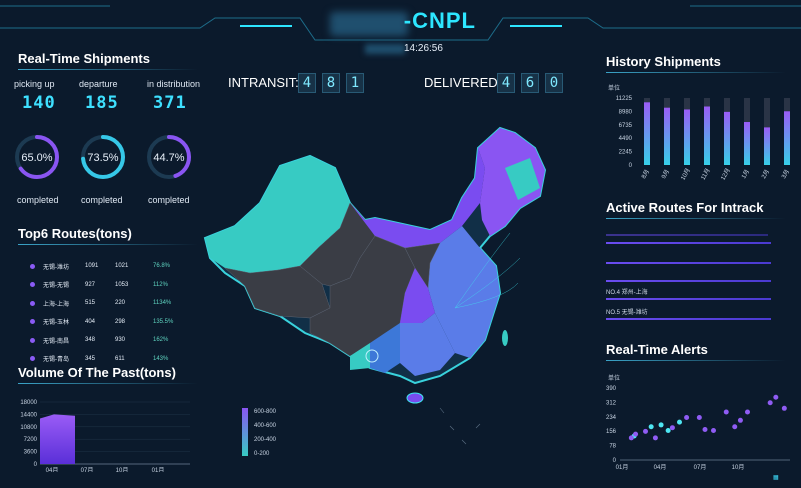  I want to click on history-x-tick: 1月, so click(745, 174).